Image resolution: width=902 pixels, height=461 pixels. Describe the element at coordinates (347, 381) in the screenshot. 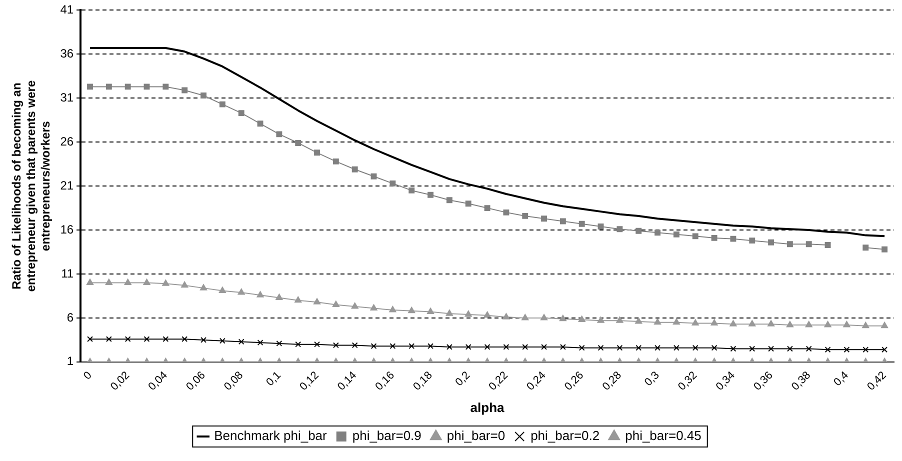

I see `x-tick-label: 0,14` at that location.